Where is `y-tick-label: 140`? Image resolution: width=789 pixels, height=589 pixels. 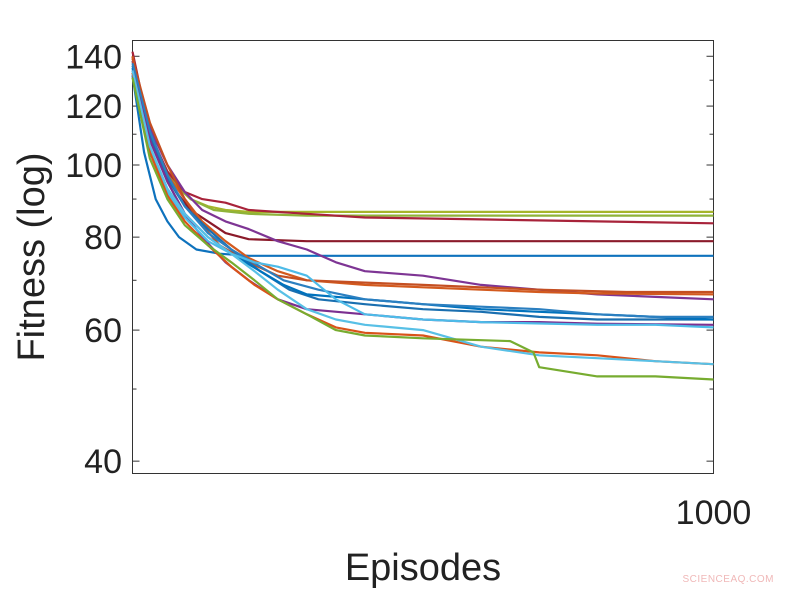 y-tick-label: 140 is located at coordinates (93, 57).